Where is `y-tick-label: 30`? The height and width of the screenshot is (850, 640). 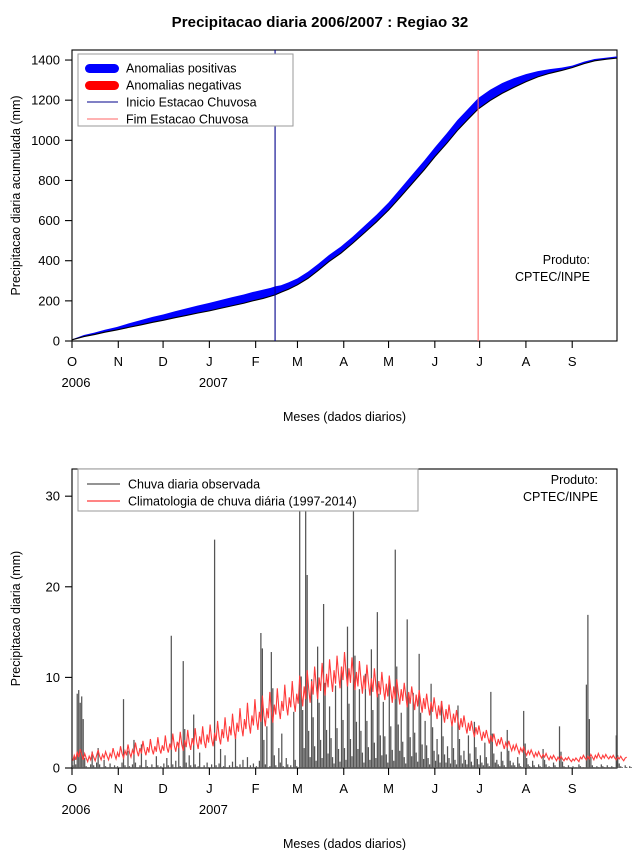
y-tick-label: 30 is located at coordinates (53, 496).